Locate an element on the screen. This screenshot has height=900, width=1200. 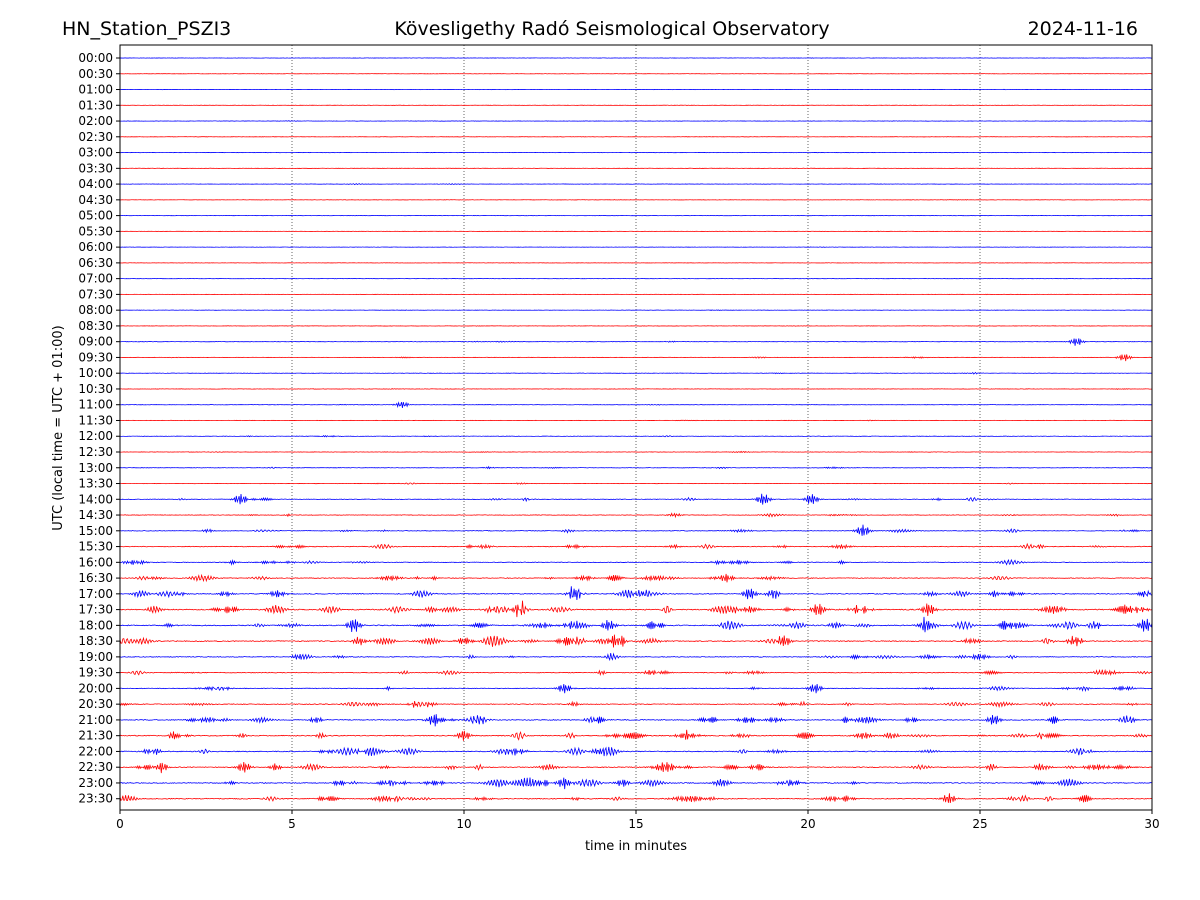
x-tick-labels: 0 5 10 15 20 25 30 is located at coordinates (638, 820).